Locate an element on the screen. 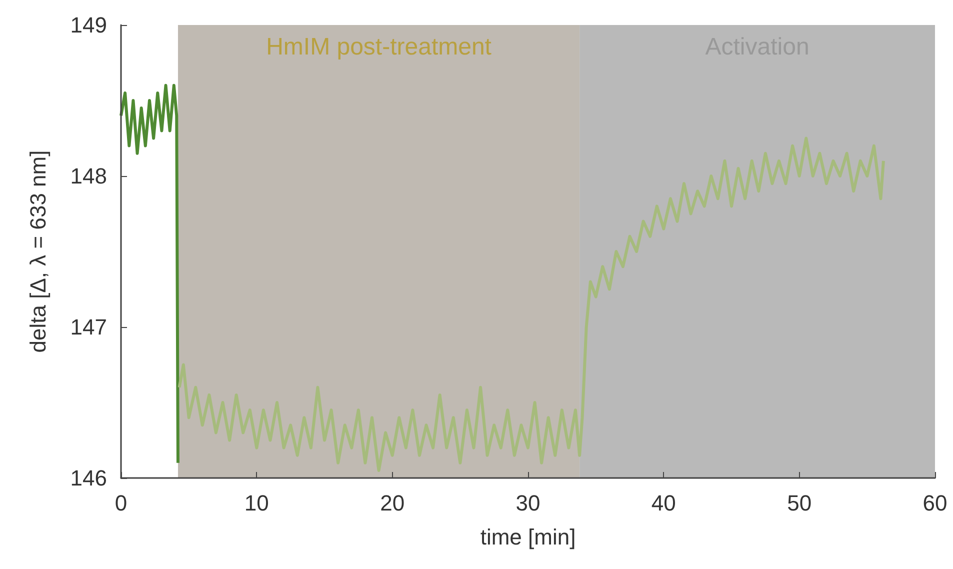  x-tick-label: 0 is located at coordinates (121, 503).